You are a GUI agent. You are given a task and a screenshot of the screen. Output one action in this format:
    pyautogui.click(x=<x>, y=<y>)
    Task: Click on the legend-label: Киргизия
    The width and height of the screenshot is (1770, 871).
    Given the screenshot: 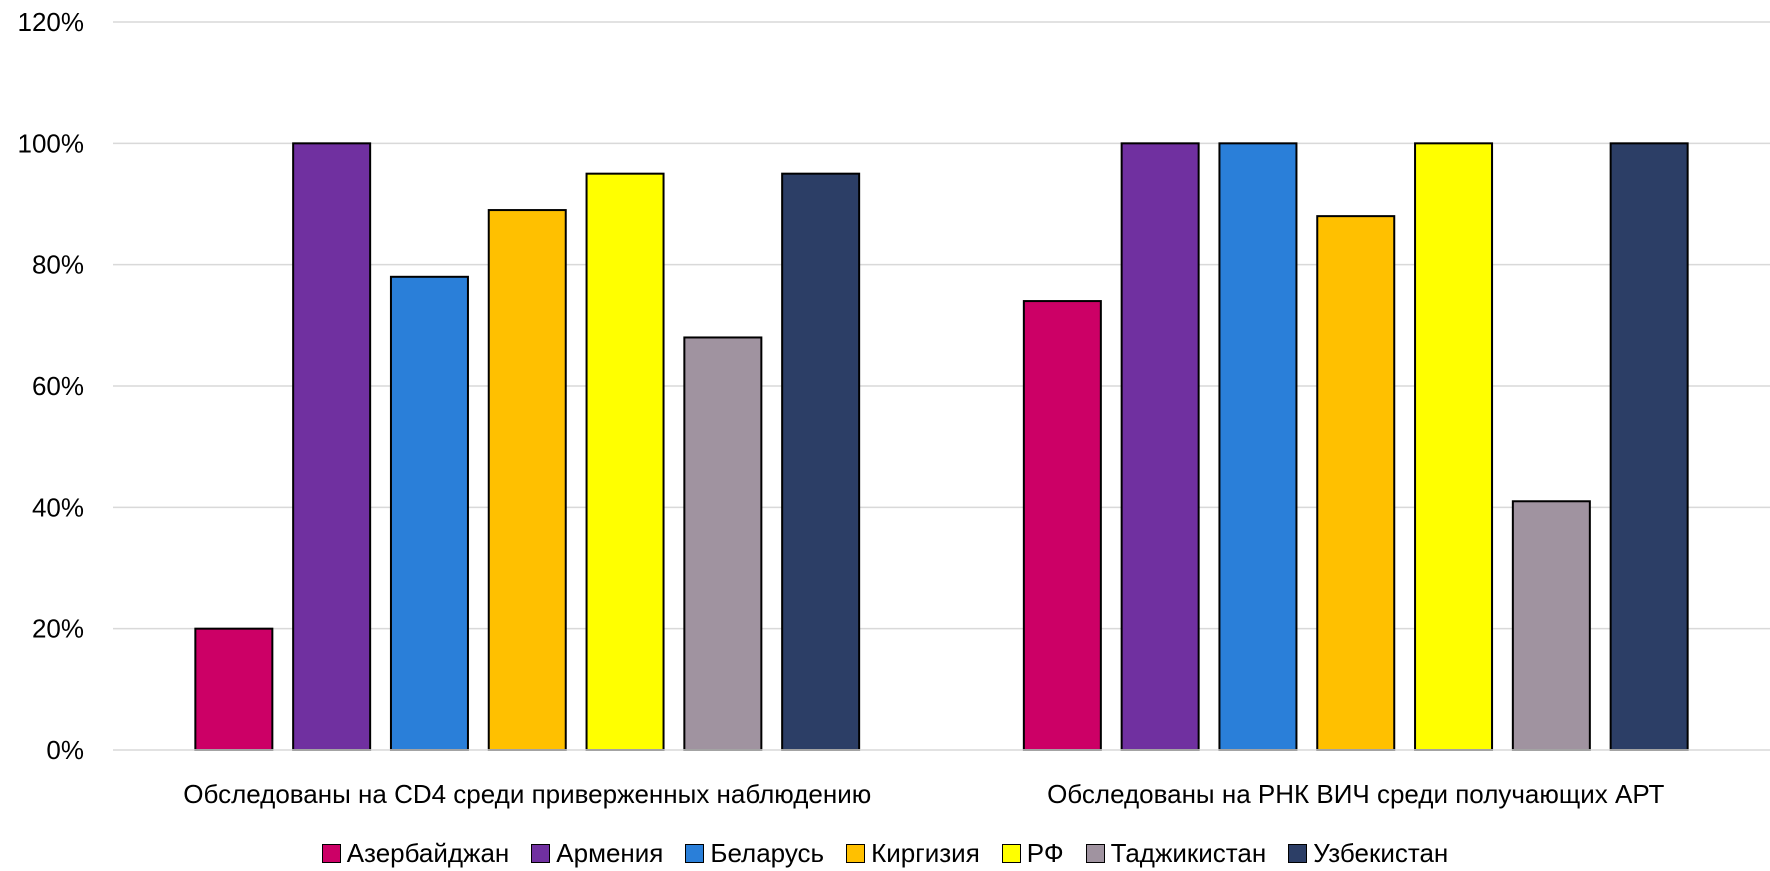 What is the action you would take?
    pyautogui.click(x=925, y=853)
    